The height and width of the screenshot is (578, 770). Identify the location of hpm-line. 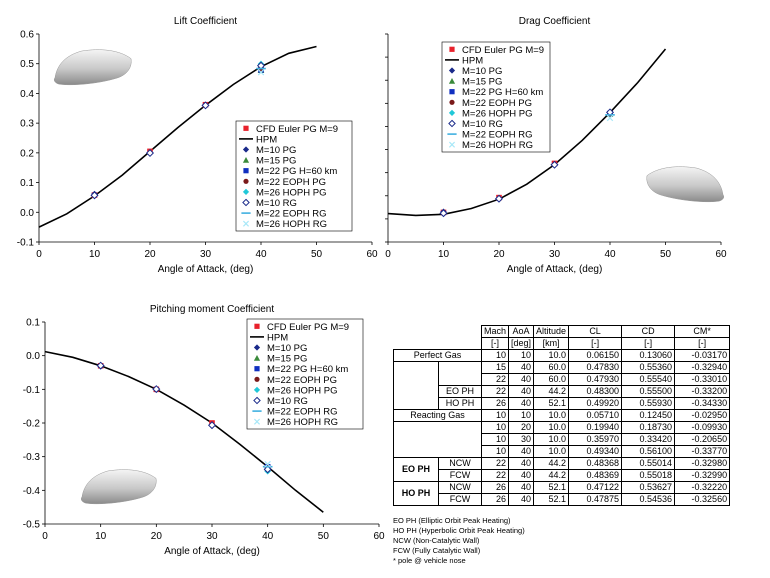
(177, 136).